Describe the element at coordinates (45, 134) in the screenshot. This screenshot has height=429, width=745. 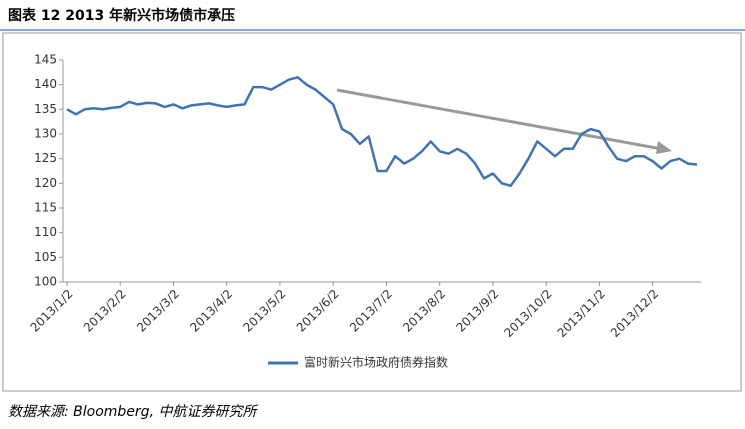
I see `y-tick-label: 130` at that location.